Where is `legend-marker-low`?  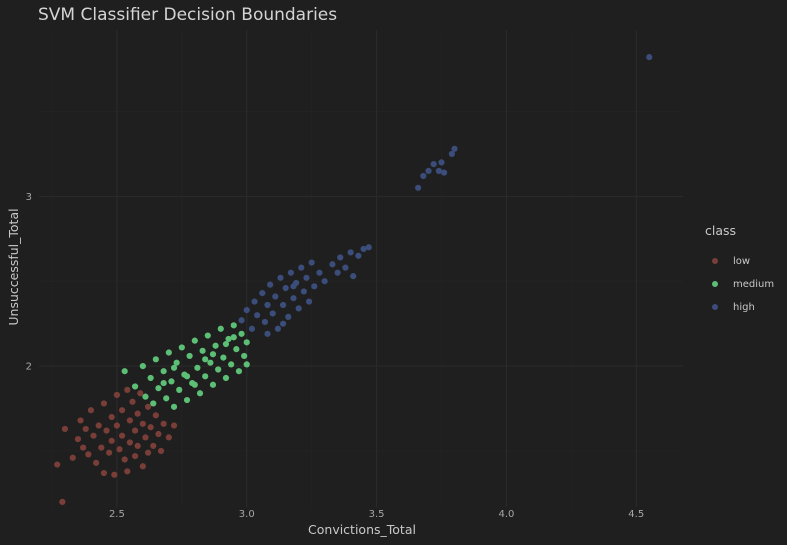 legend-marker-low is located at coordinates (715, 261).